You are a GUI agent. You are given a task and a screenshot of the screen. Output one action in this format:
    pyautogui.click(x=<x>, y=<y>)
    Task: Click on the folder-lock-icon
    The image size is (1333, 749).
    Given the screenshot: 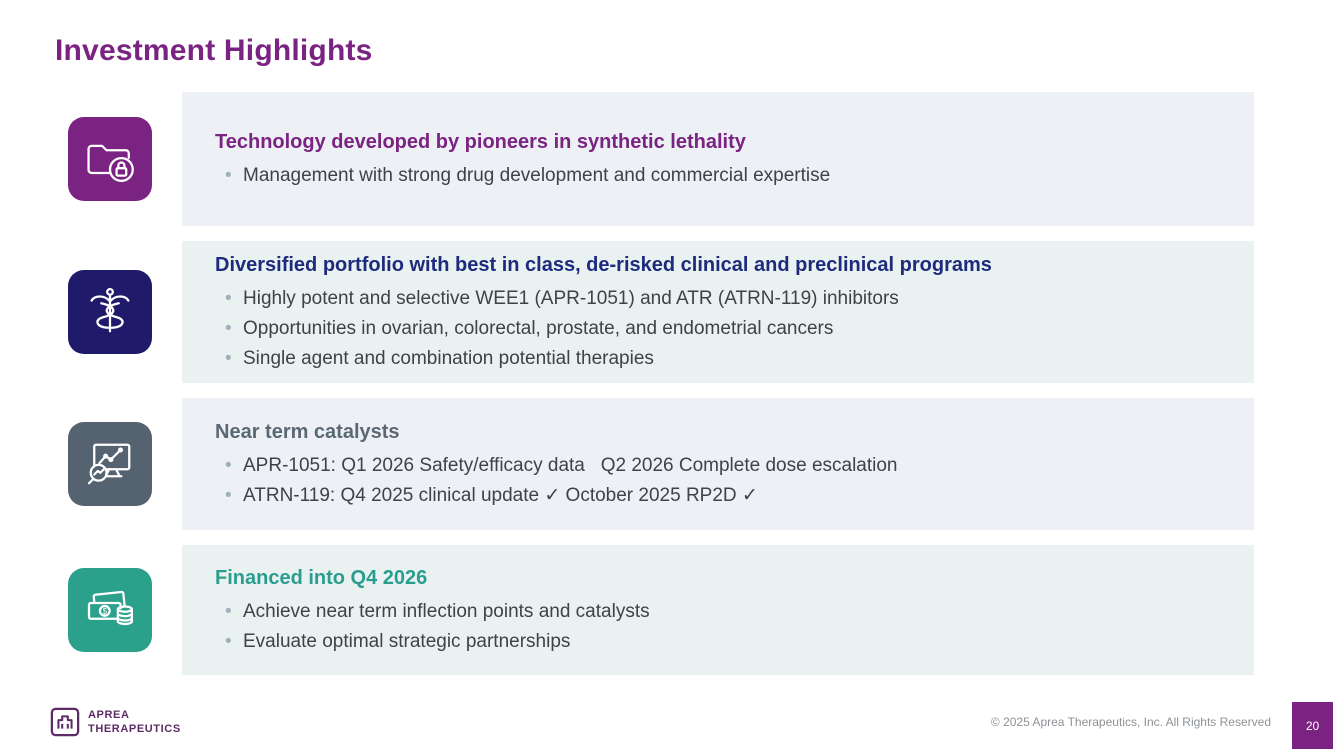 What is the action you would take?
    pyautogui.click(x=110, y=159)
    